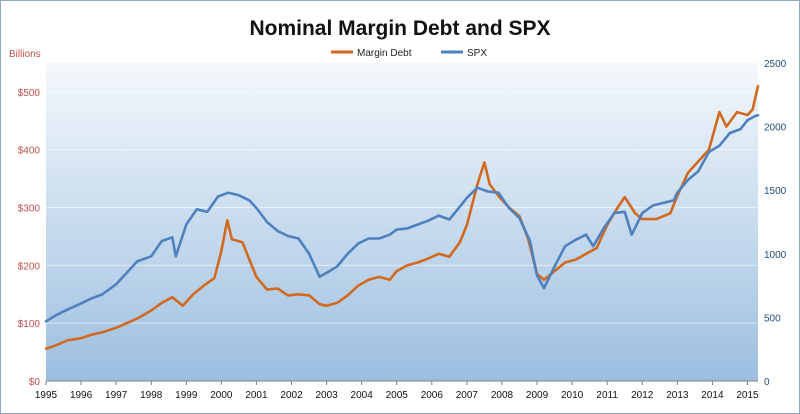 The height and width of the screenshot is (414, 800). Describe the element at coordinates (29, 209) in the screenshot. I see `left-tick-label: $300` at that location.